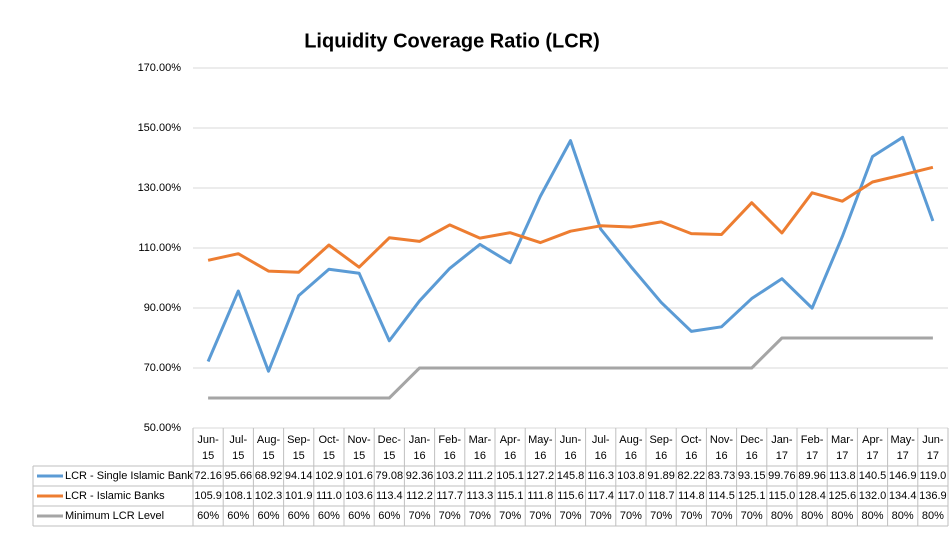 The width and height of the screenshot is (952, 540). Describe the element at coordinates (661, 476) in the screenshot. I see `table-value: 91.89` at that location.